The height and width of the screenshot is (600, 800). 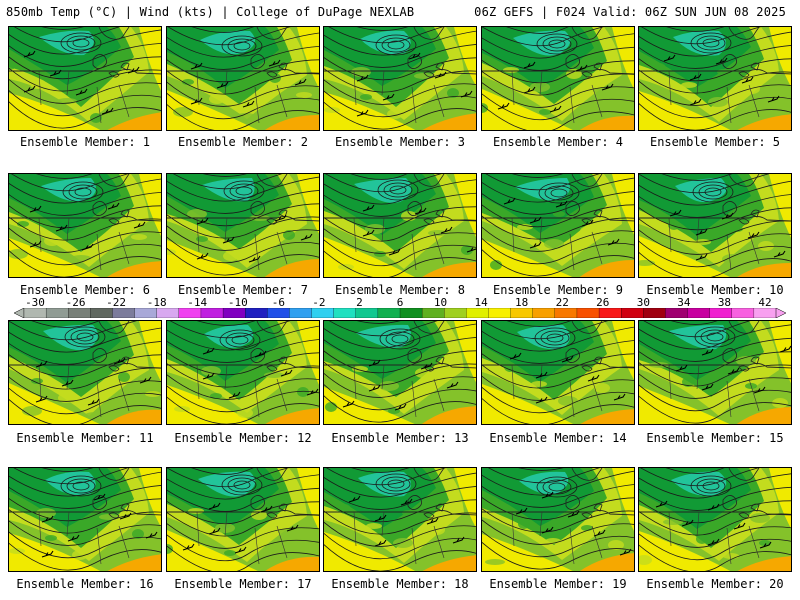 I want to click on temperature-colorbar, so click(x=400, y=313).